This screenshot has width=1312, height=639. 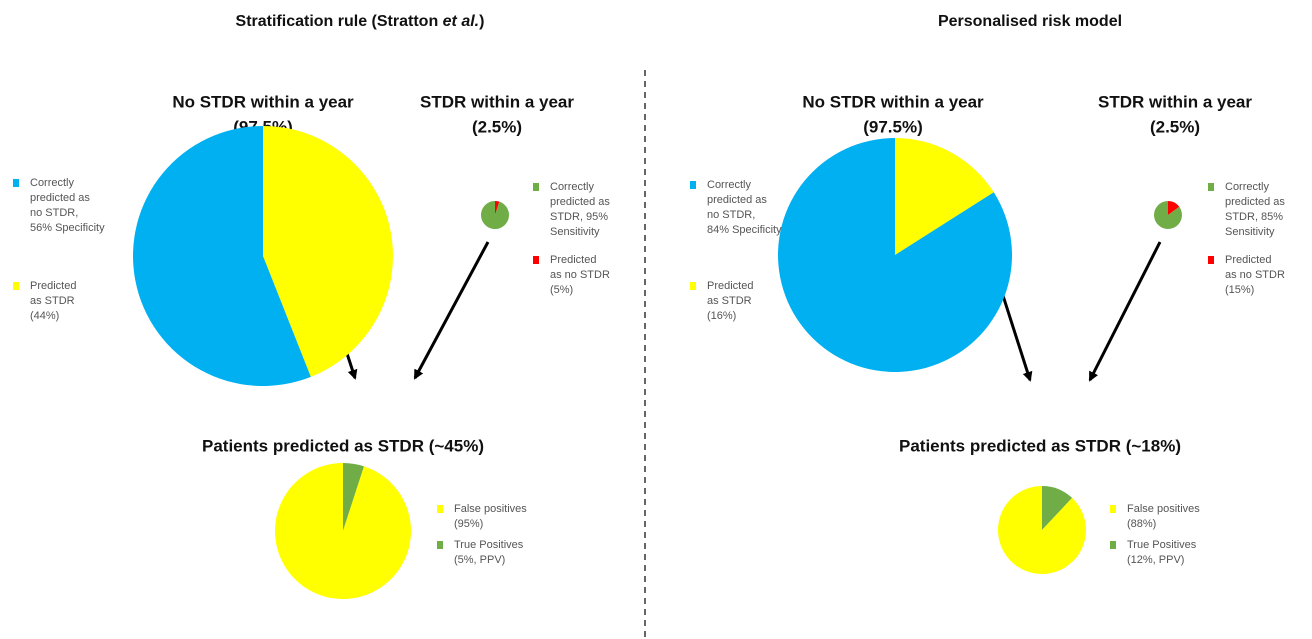 What do you see at coordinates (721, 316) in the screenshot?
I see `legend-label: (16%)` at bounding box center [721, 316].